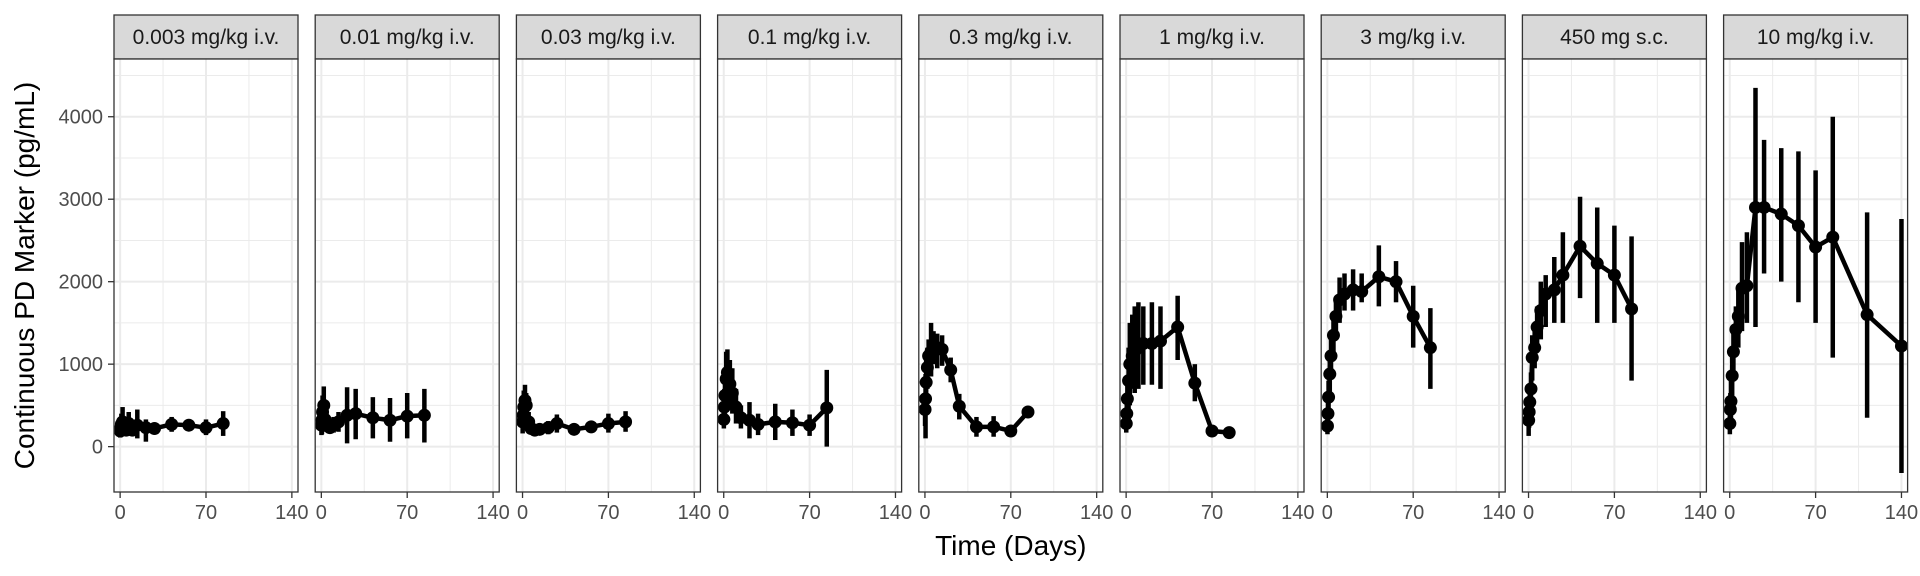  What do you see at coordinates (86, 283) in the screenshot?
I see `y-axis: 0 1000 2000 3000 4000` at bounding box center [86, 283].